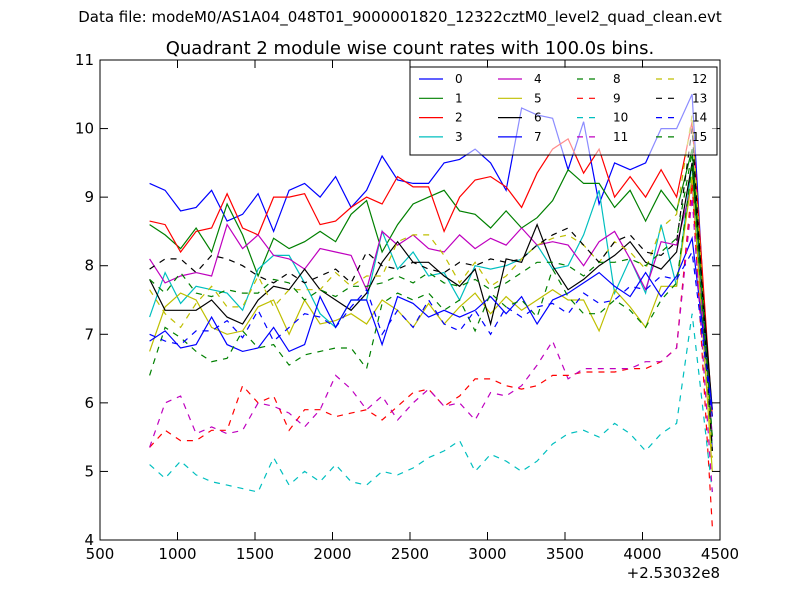 This screenshot has width=800, height=600. I want to click on y-tick-label: 8, so click(89, 266).